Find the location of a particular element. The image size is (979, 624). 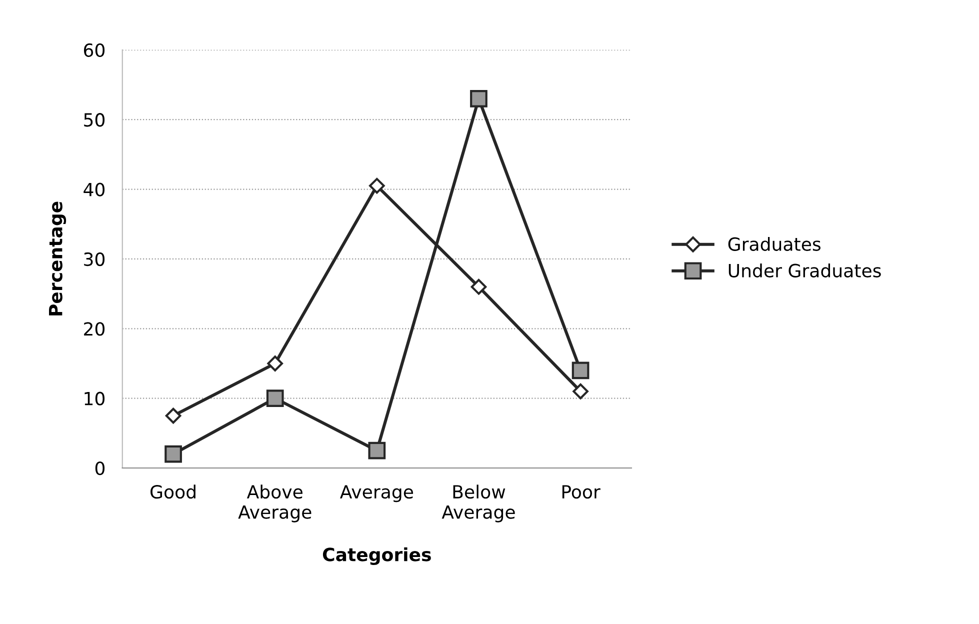

y-tick-label: 60 is located at coordinates (94, 50).